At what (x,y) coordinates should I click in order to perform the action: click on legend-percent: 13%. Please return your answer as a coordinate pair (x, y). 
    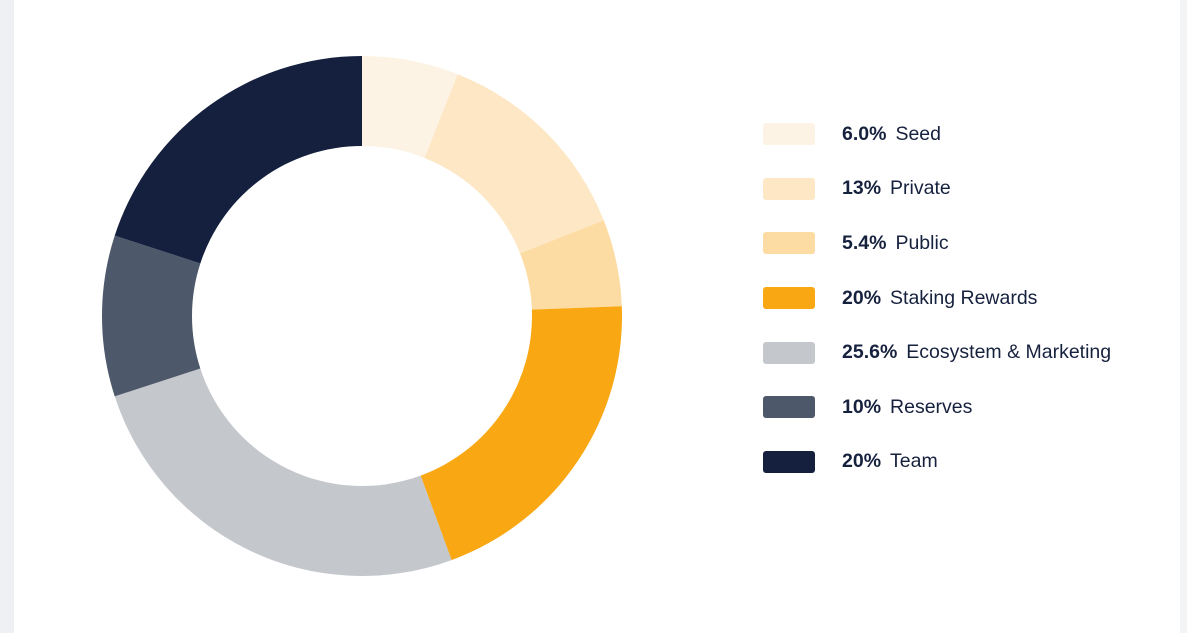
    Looking at the image, I should click on (862, 188).